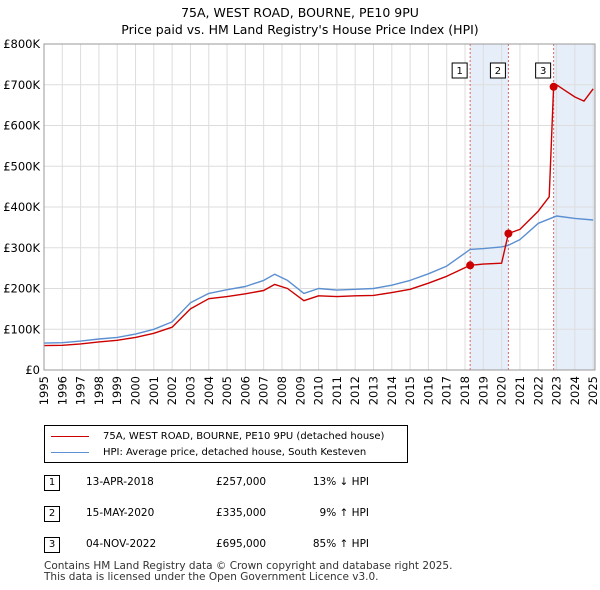 The height and width of the screenshot is (590, 600). Describe the element at coordinates (21, 207) in the screenshot. I see `y-tick-label: £400K` at that location.